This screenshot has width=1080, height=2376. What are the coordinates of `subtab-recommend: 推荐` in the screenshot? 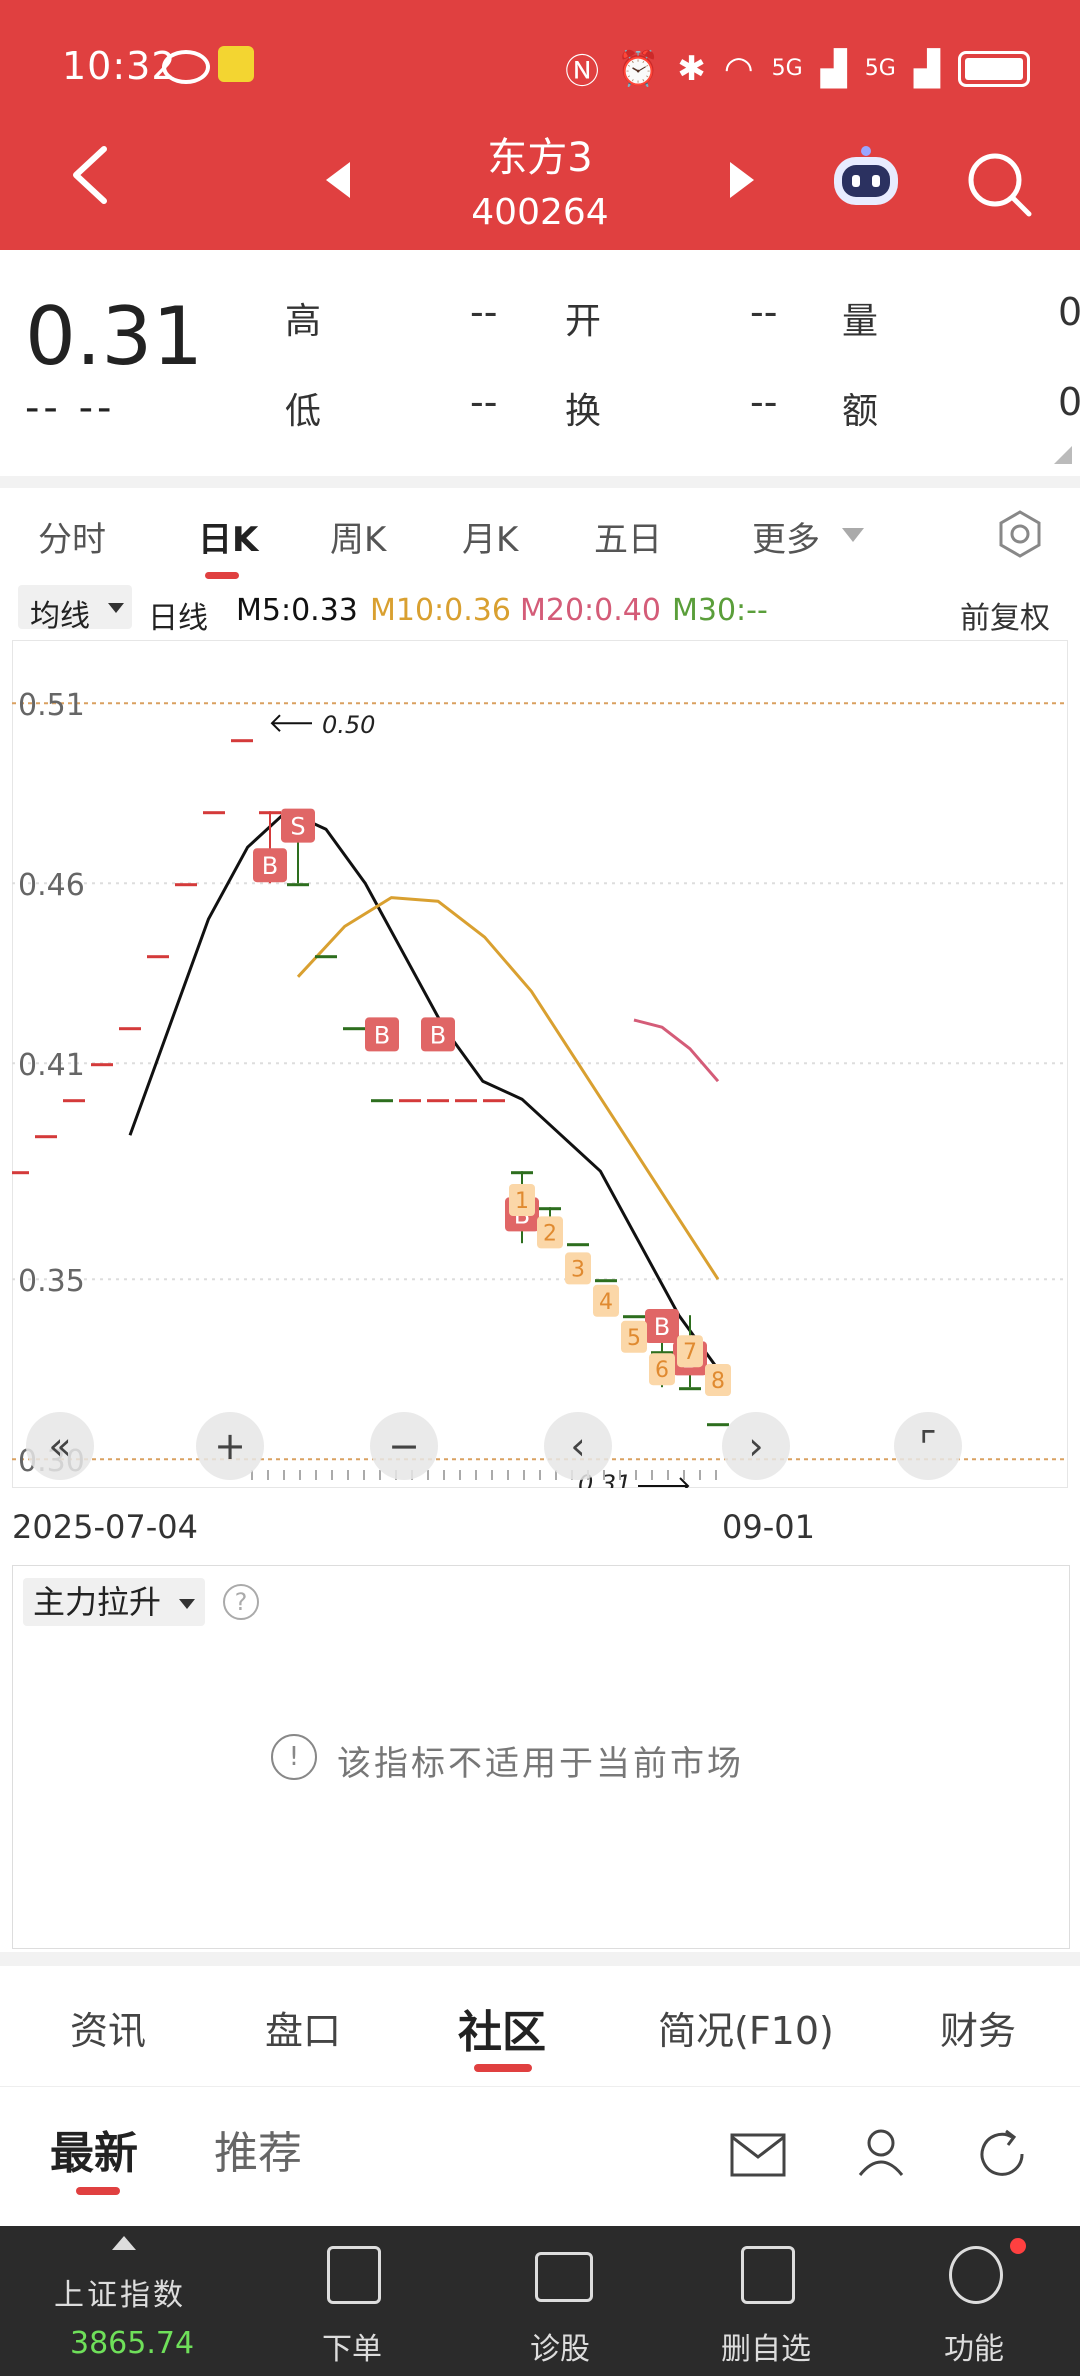 It's located at (258, 2153).